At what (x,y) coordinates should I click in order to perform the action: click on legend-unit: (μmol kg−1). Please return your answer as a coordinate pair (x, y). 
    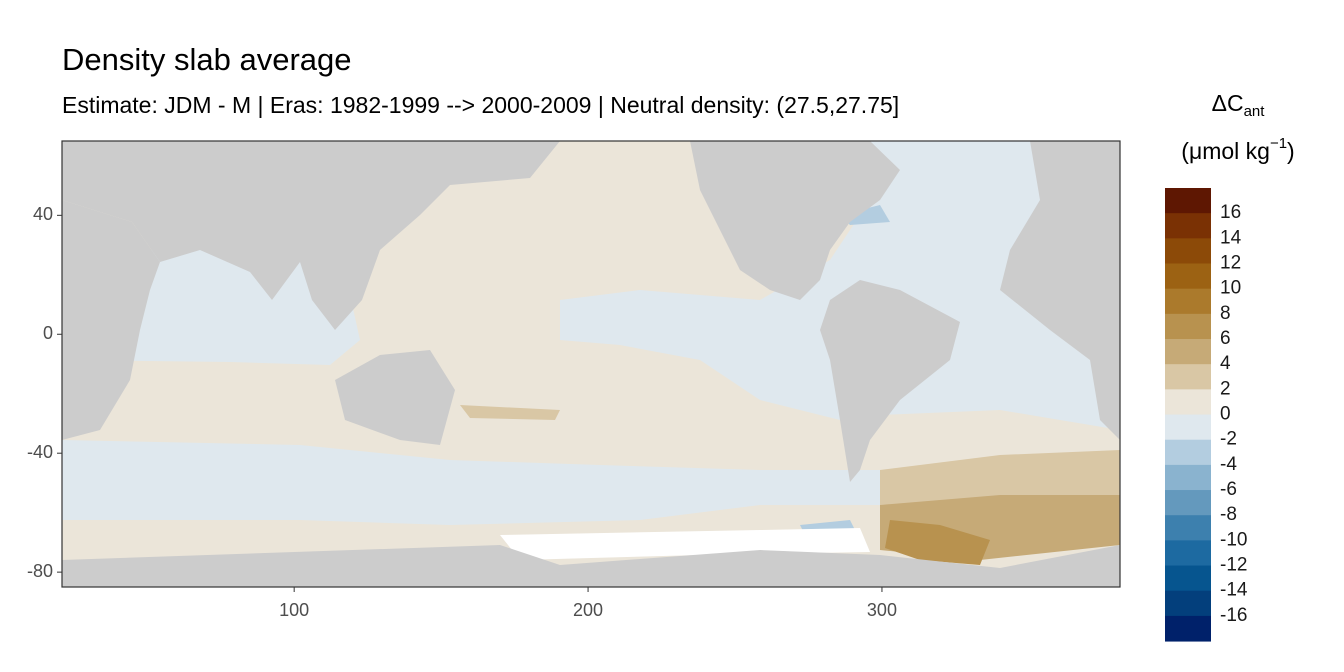
    Looking at the image, I should click on (1237, 149).